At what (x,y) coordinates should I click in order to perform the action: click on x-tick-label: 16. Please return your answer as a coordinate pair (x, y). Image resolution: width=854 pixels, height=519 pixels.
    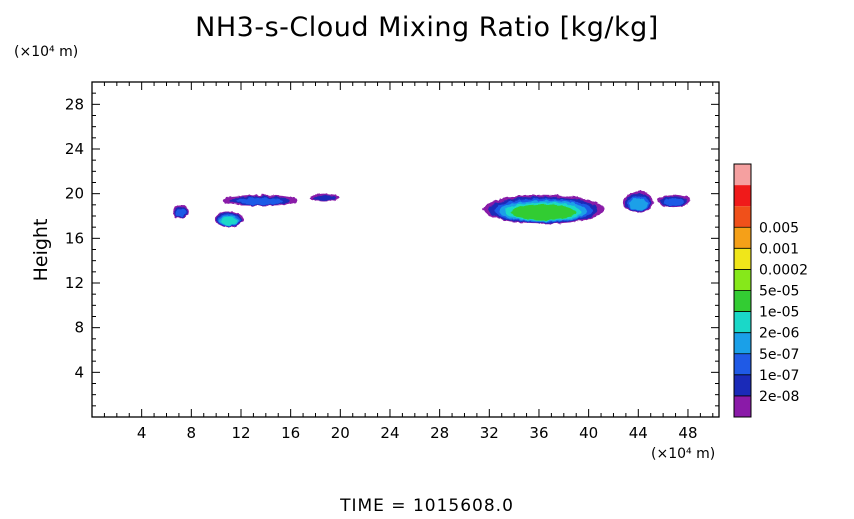
    Looking at the image, I should click on (290, 433).